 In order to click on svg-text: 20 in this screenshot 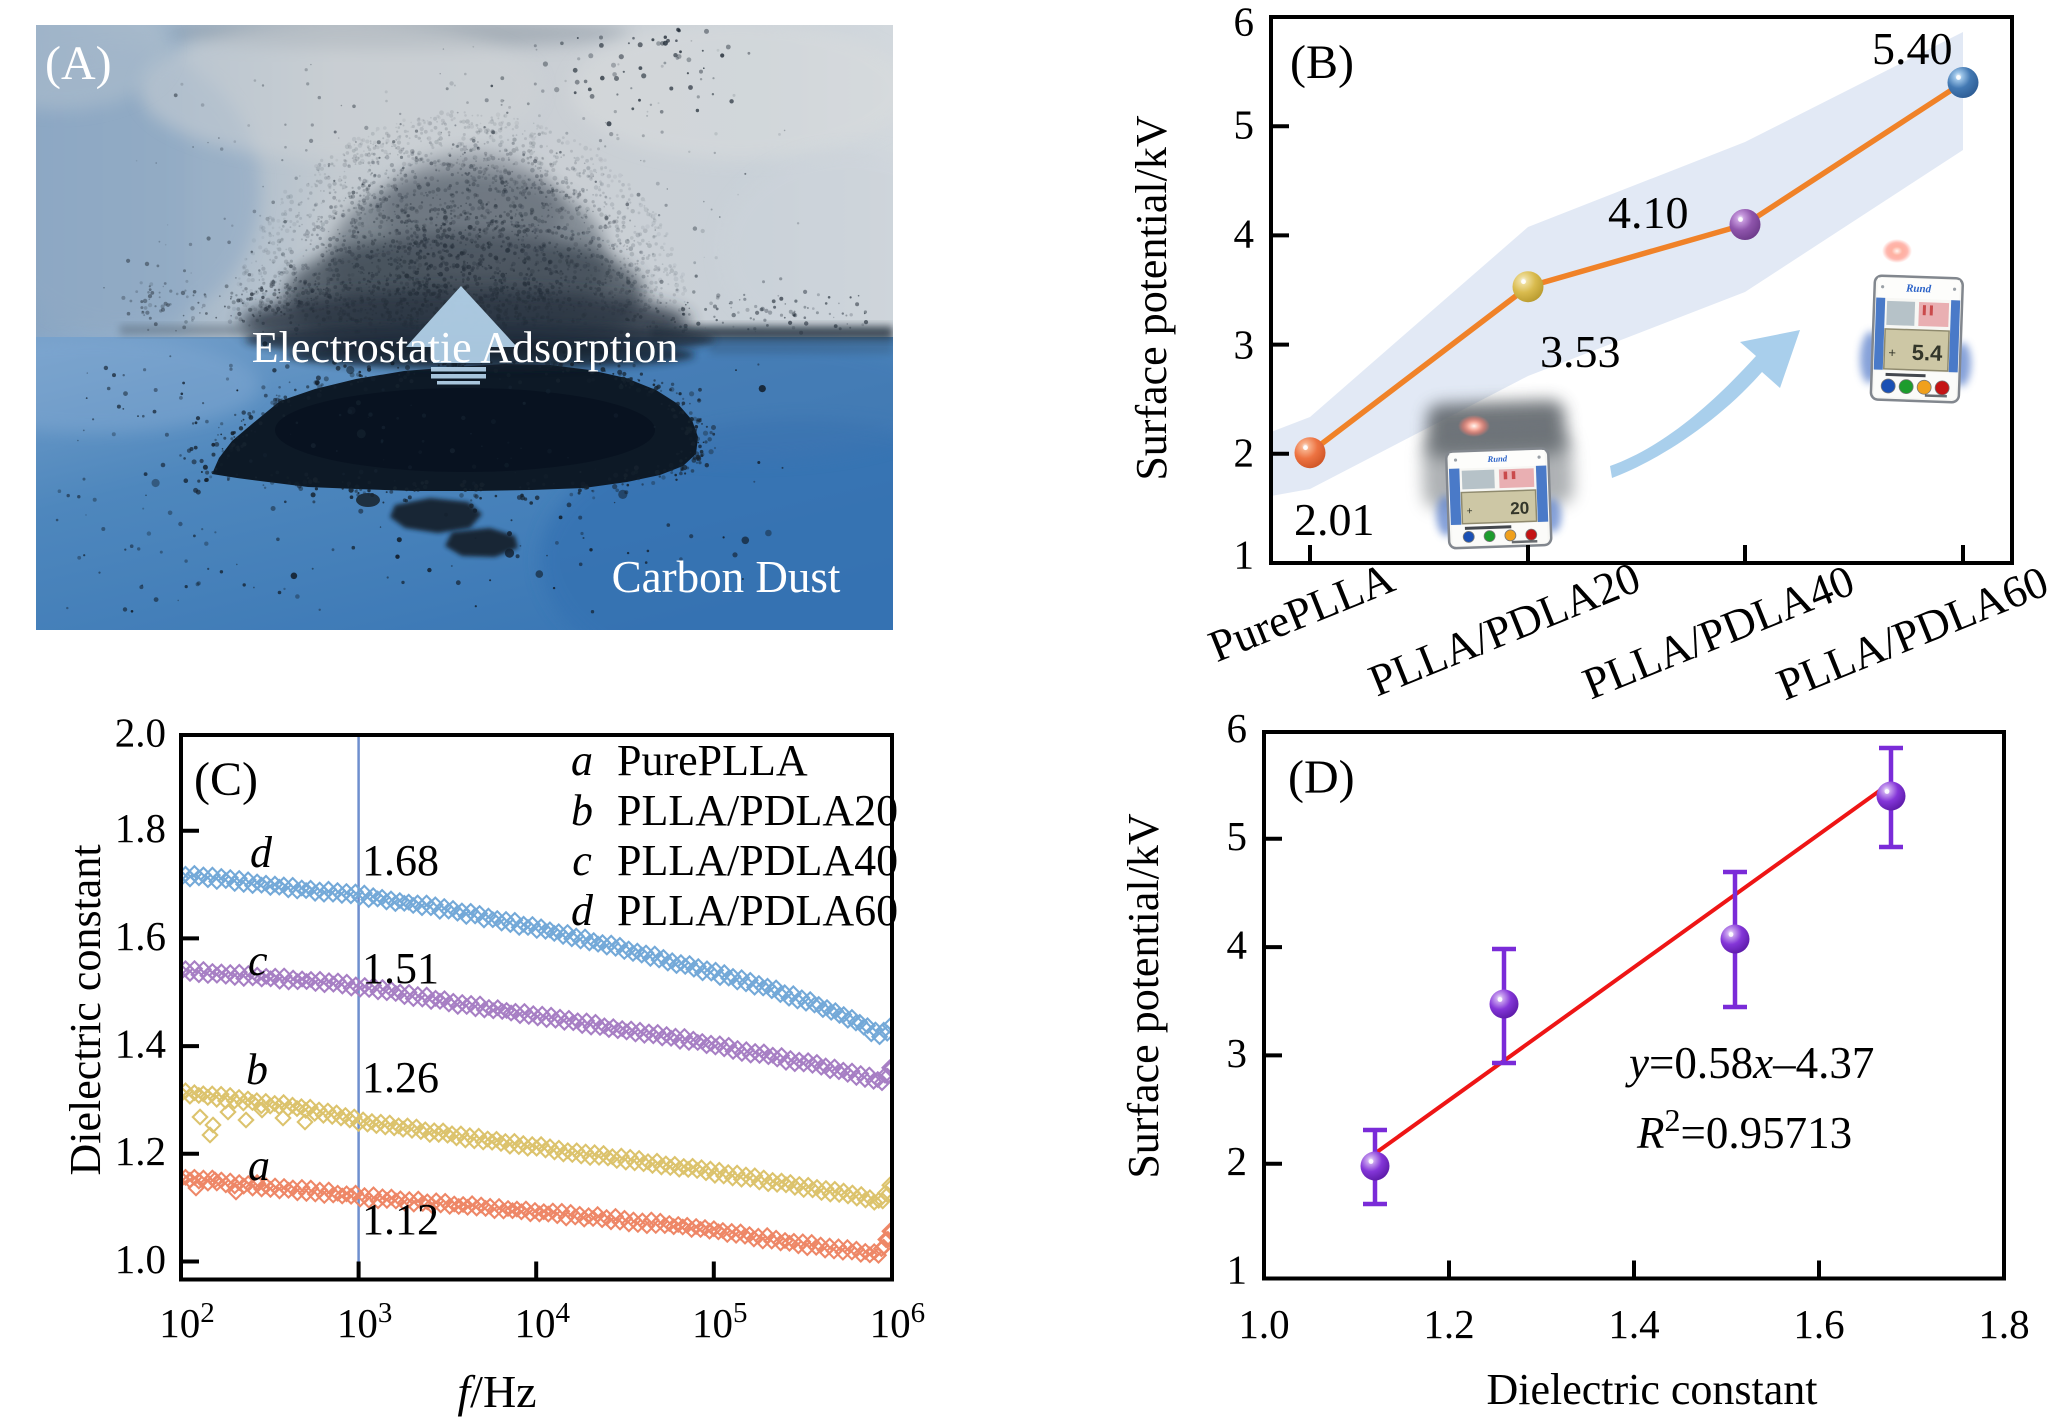, I will do `click(1520, 508)`.